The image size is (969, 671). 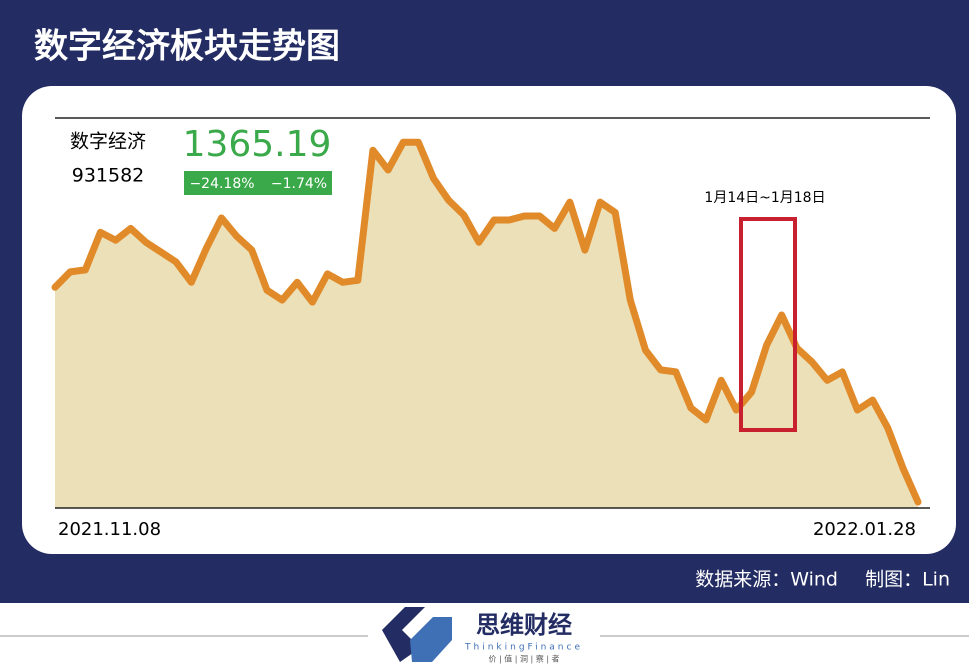 What do you see at coordinates (766, 580) in the screenshot?
I see `source: 数据来源：Wind` at bounding box center [766, 580].